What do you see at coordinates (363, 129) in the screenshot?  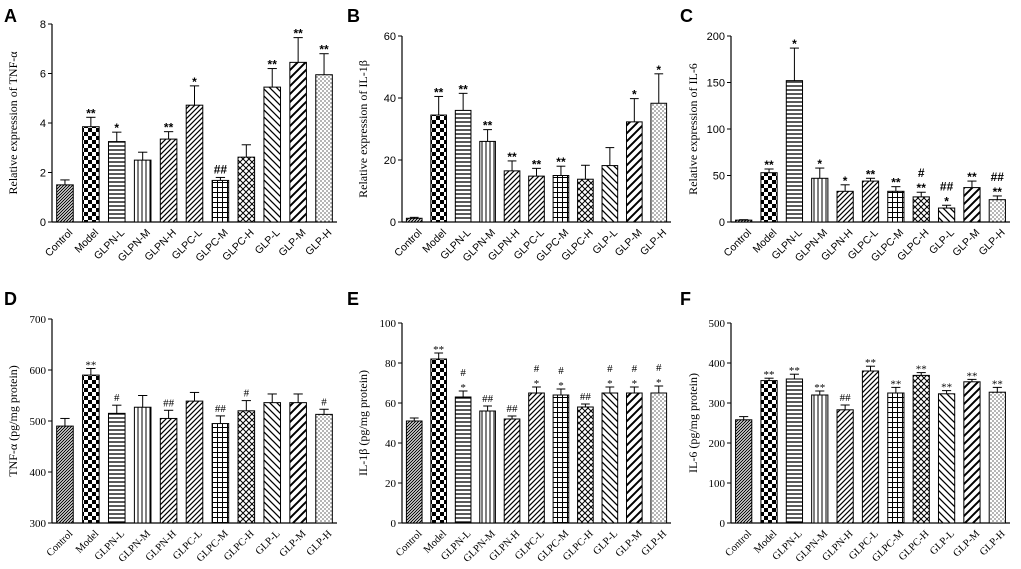 I see `y-axis-label: Relative expression of IL-1β` at bounding box center [363, 129].